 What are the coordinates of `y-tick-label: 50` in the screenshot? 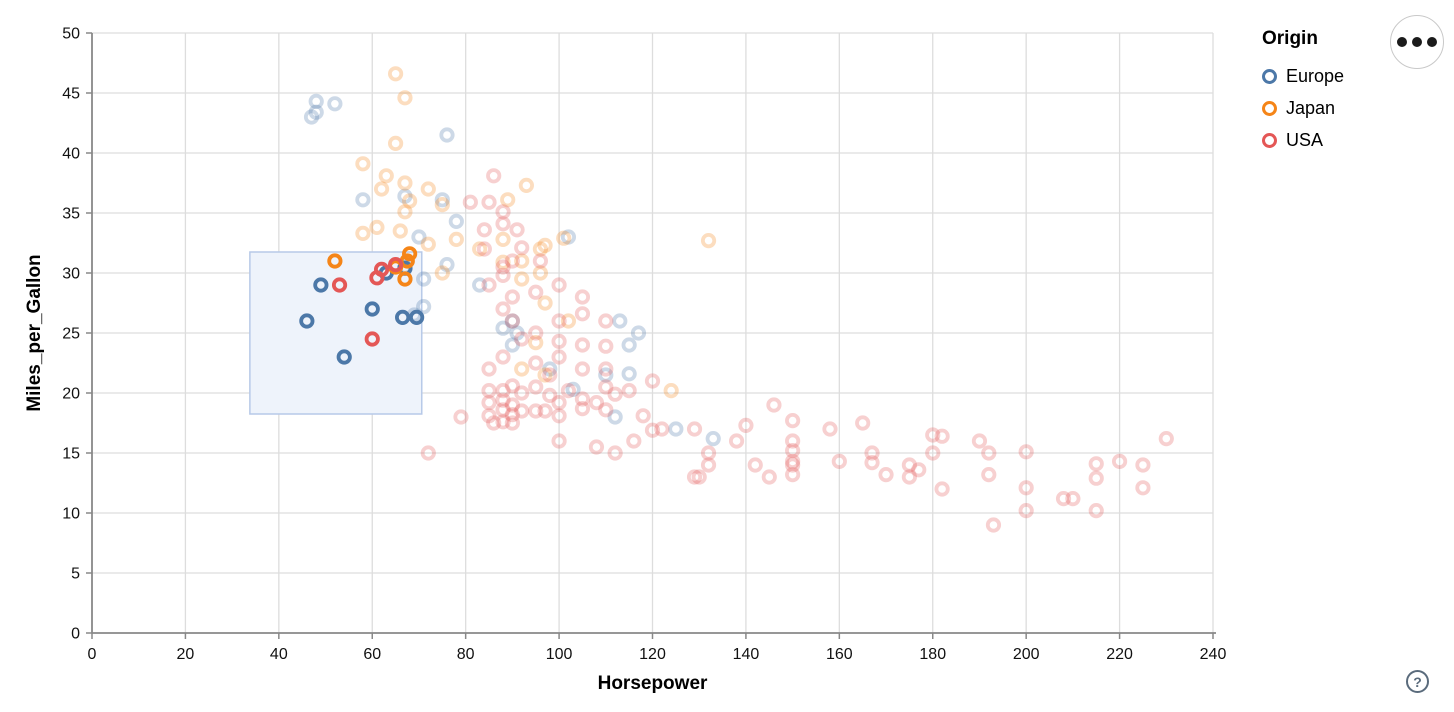 It's located at (71, 34).